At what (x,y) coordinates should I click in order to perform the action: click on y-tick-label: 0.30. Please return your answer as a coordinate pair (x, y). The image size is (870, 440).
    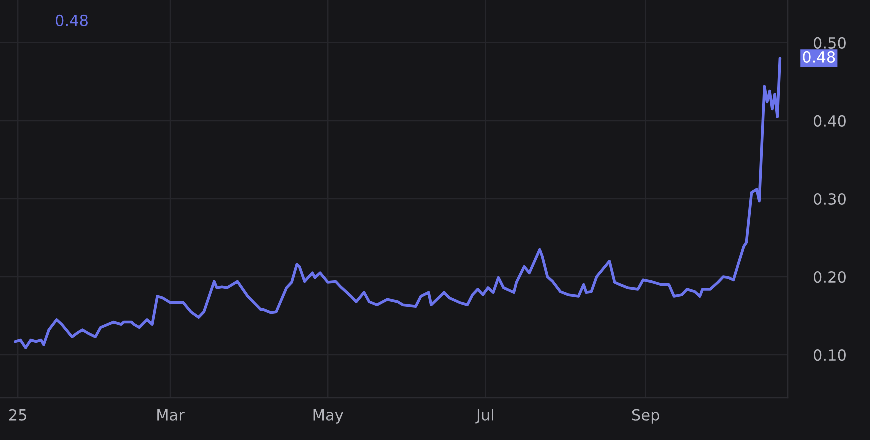
    Looking at the image, I should click on (830, 199).